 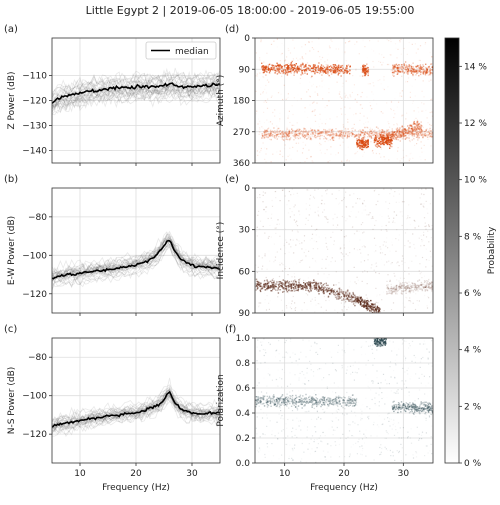 I want to click on y-tick-label: −100, so click(x=34, y=256).